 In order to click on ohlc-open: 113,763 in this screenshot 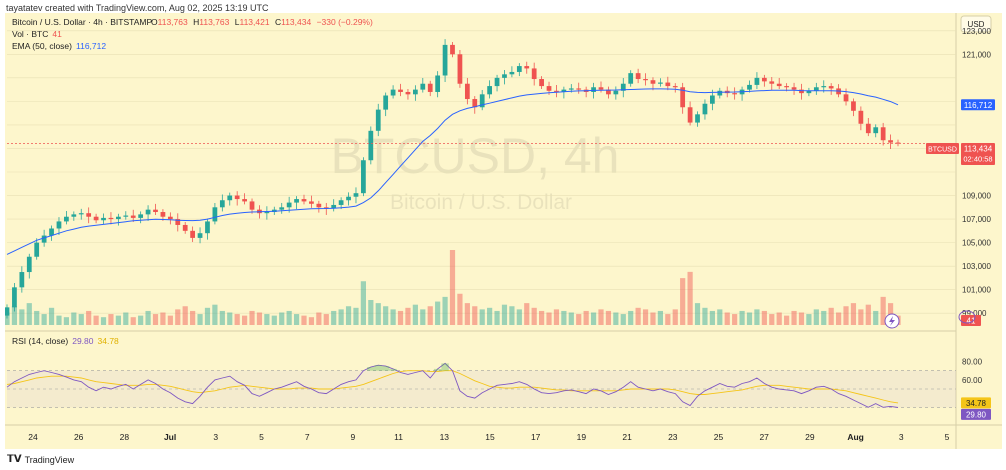, I will do `click(173, 22)`.